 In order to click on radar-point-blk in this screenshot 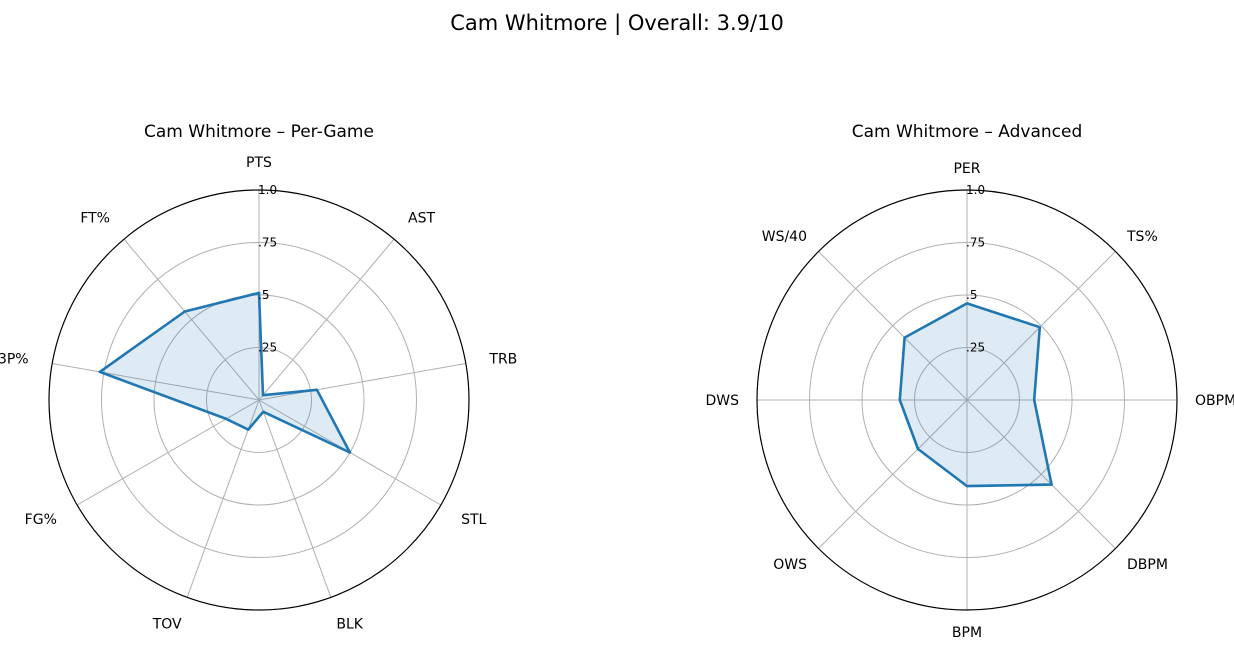, I will do `click(263, 412)`.